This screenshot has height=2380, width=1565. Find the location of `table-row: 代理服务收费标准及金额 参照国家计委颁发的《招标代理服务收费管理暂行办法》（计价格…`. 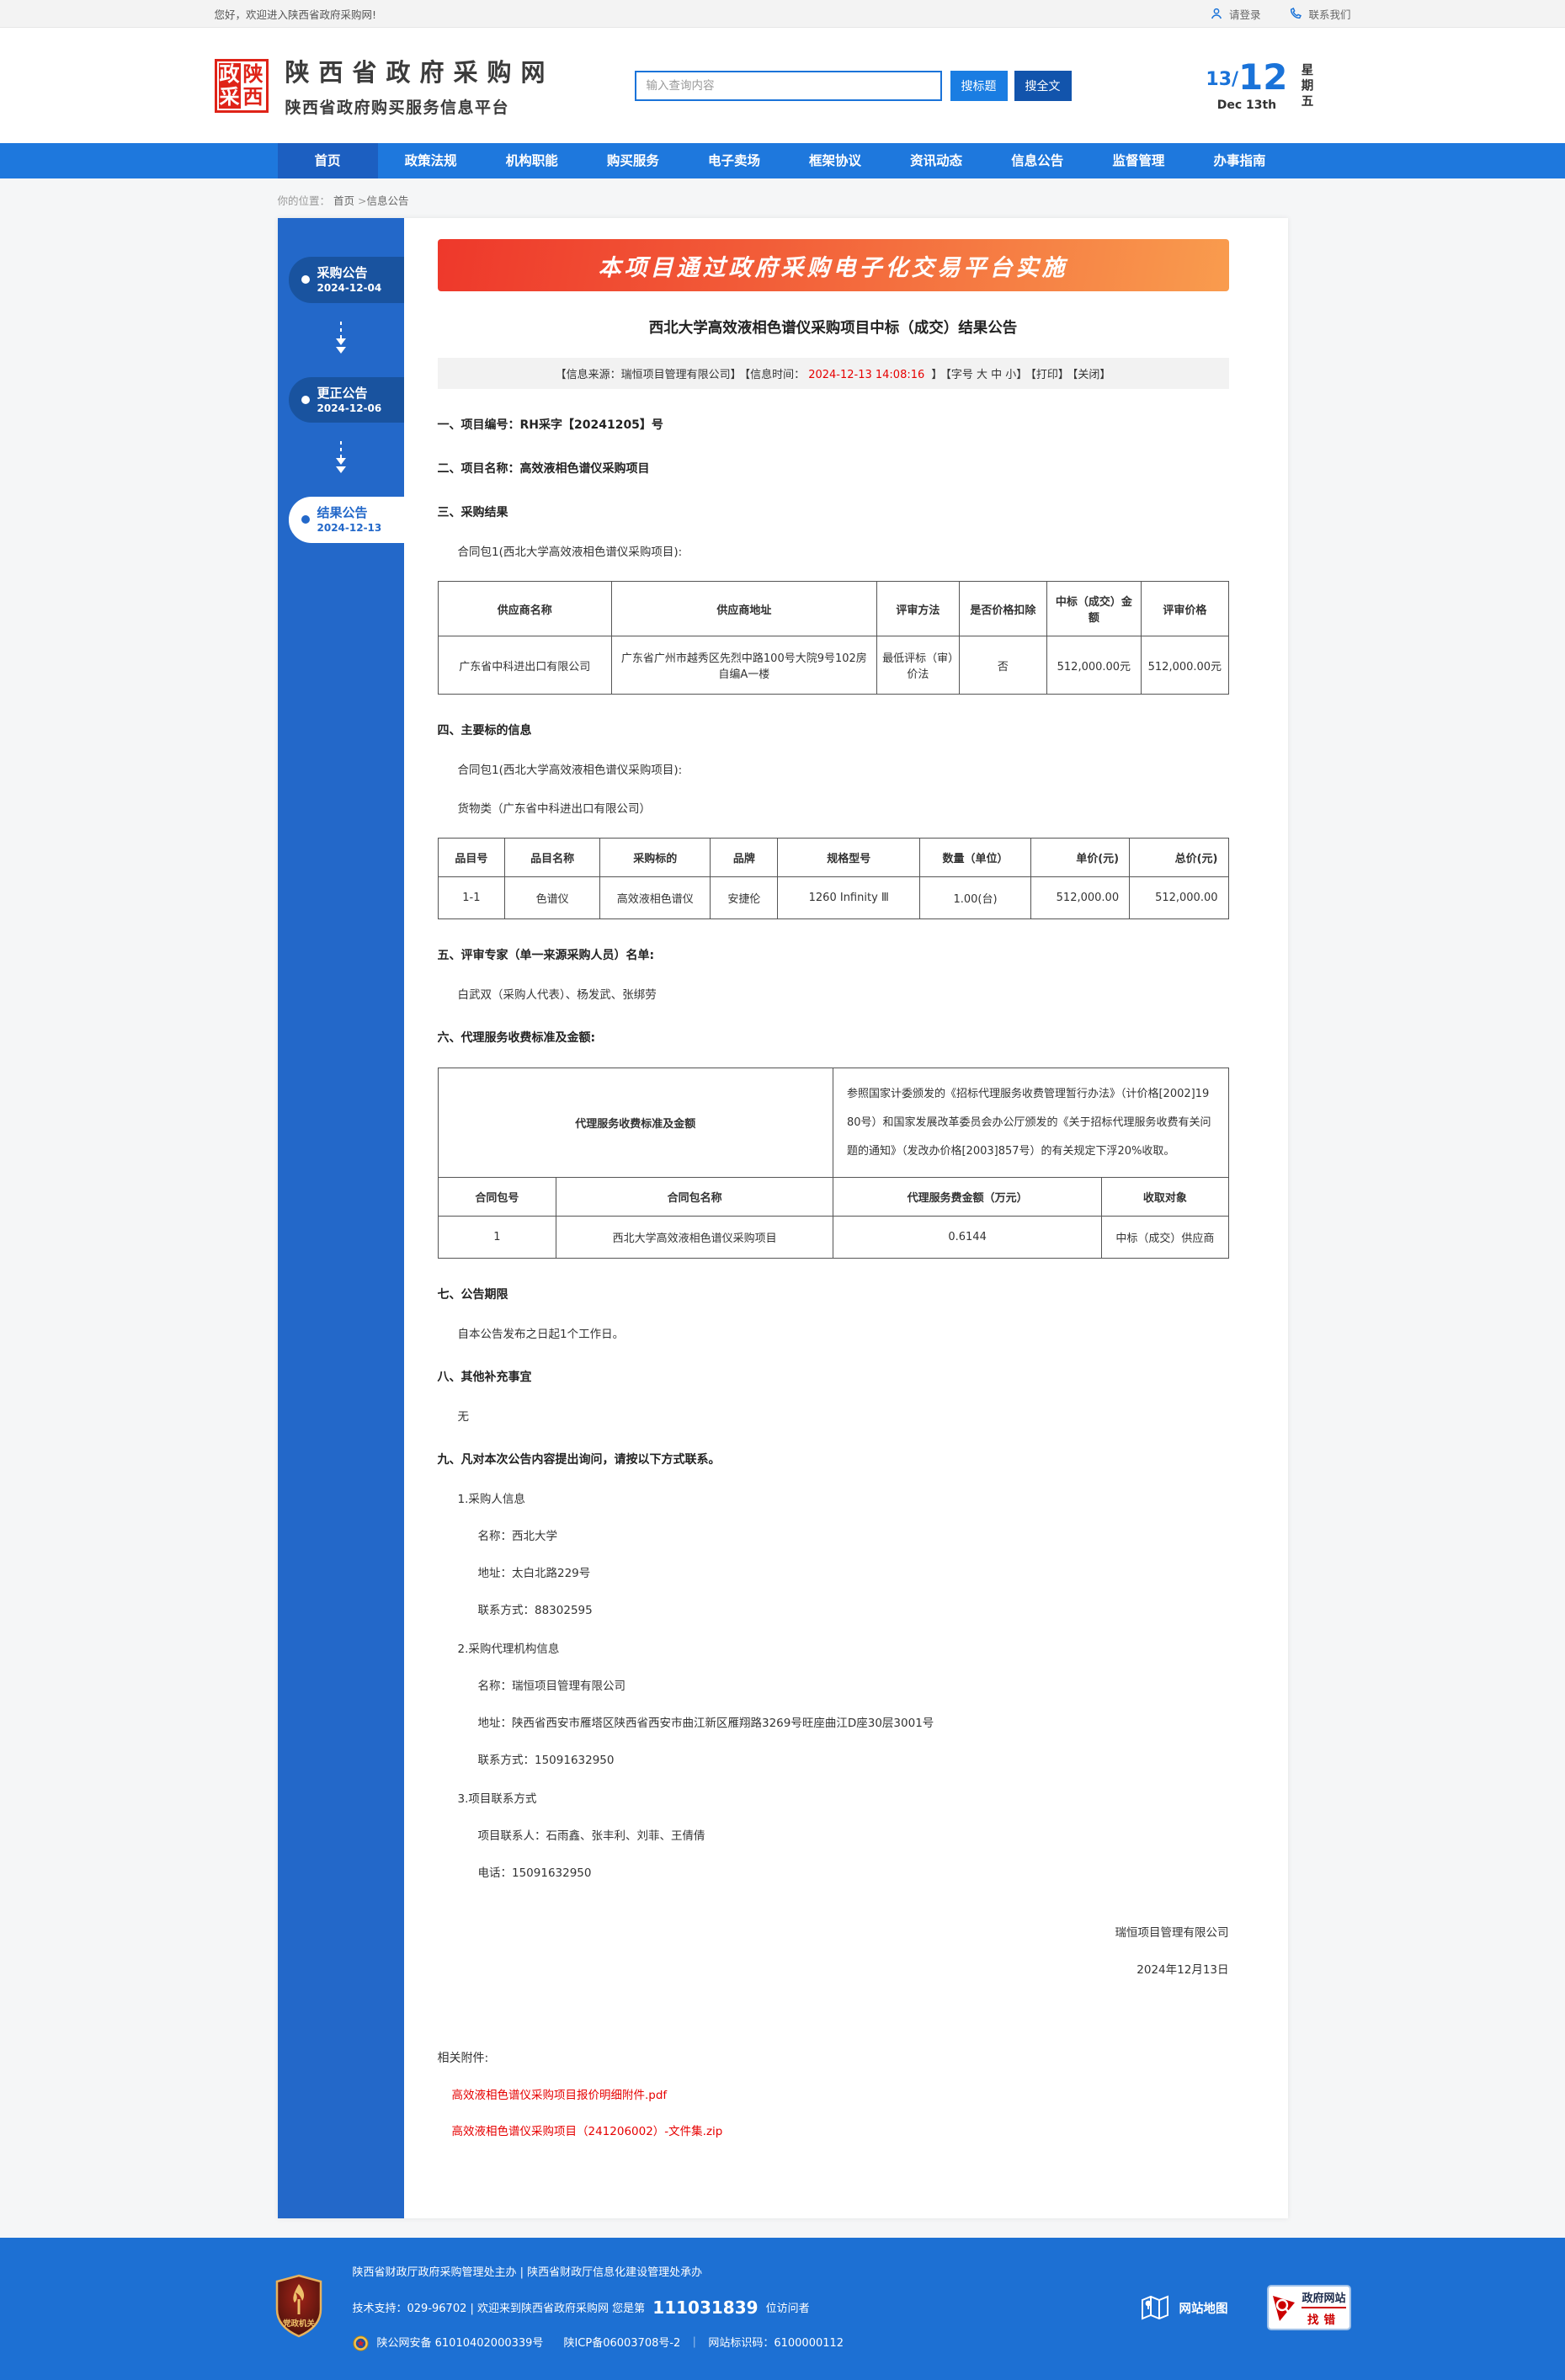

table-row: 代理服务收费标准及金额 参照国家计委颁发的《招标代理服务收费管理暂行办法》（计价格… is located at coordinates (833, 1123).